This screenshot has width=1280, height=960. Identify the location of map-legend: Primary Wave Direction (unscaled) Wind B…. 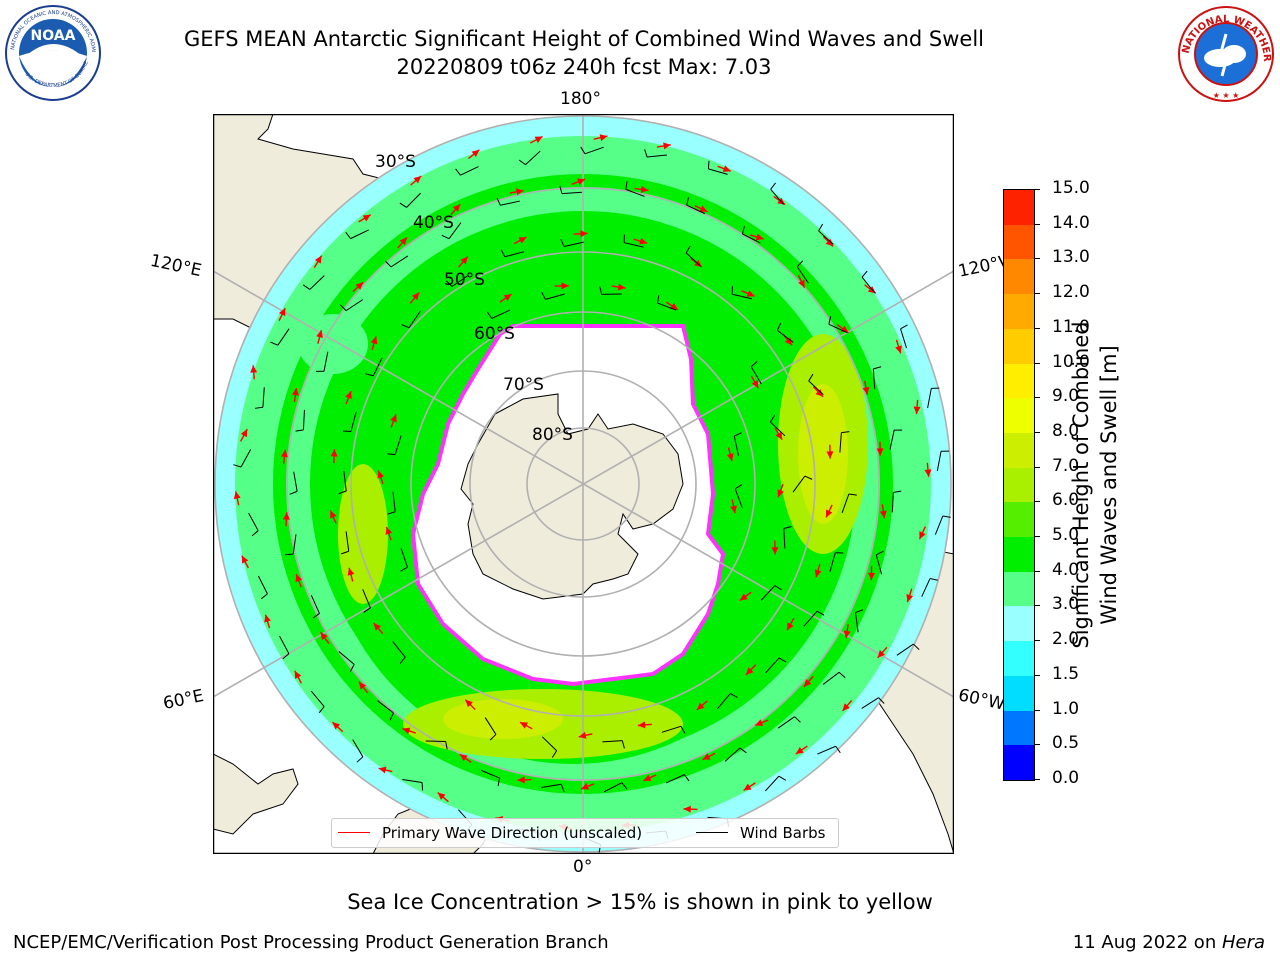
(585, 833).